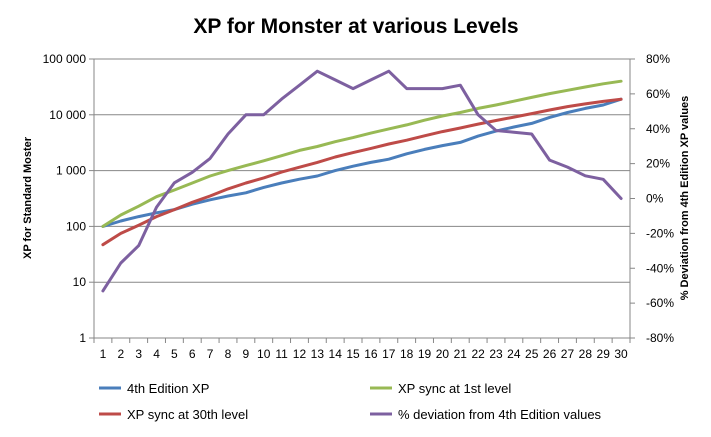  I want to click on right-tick-label: 40%, so click(658, 129).